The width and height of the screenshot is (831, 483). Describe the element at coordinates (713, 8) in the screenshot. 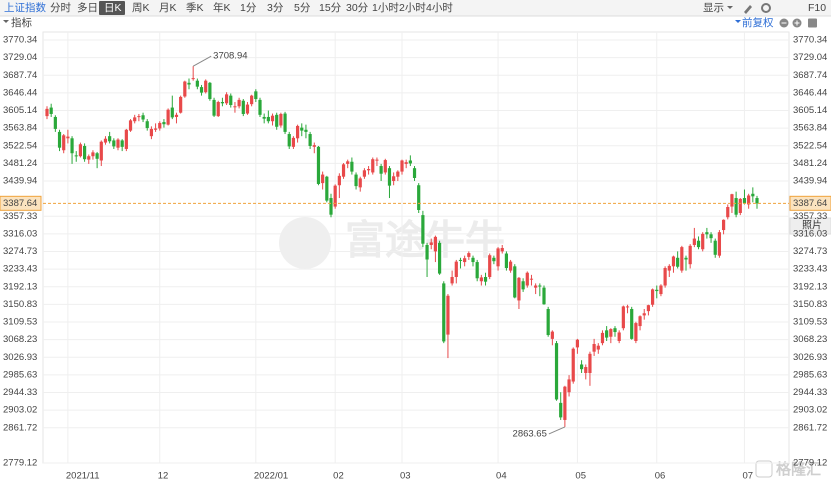

I see `display-menu: 显示` at that location.